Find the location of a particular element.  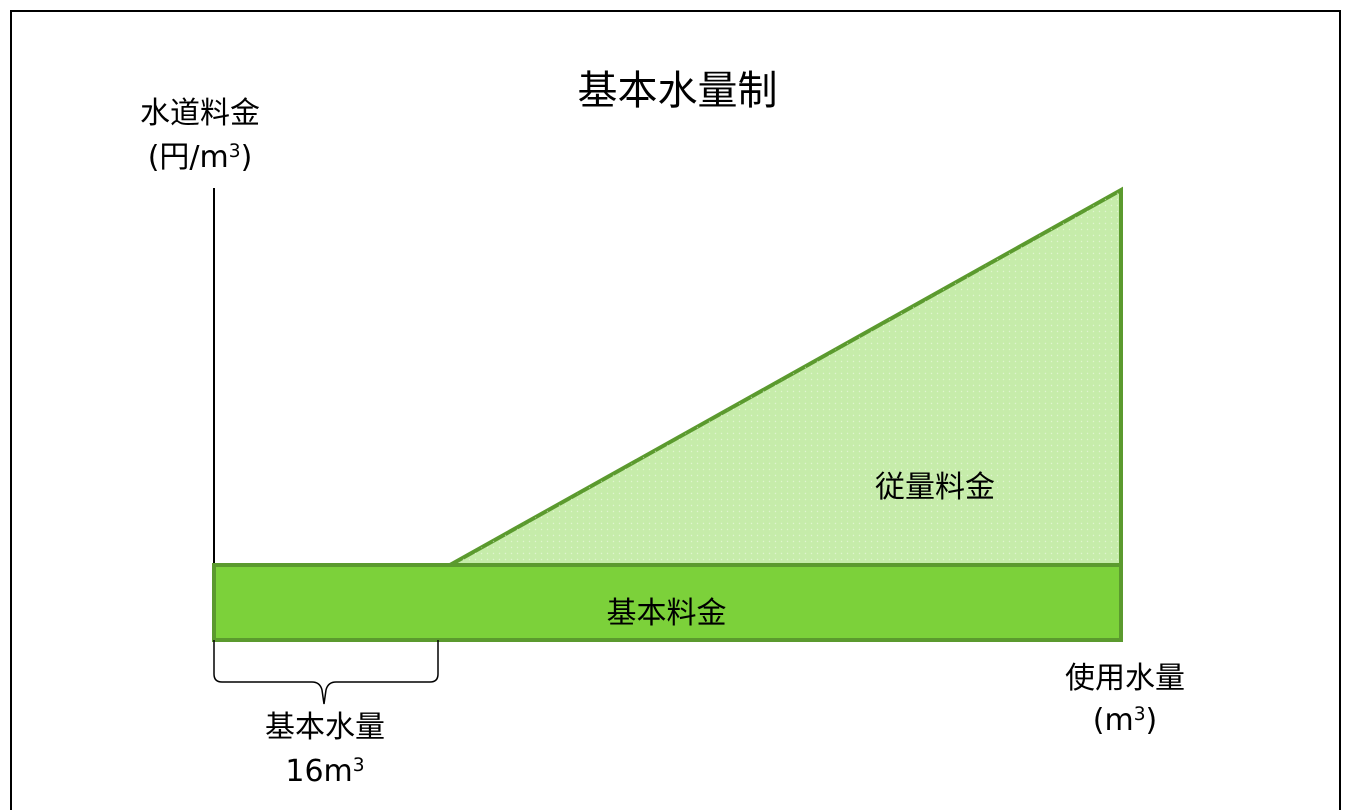

base-volume-label: 基本水量 16m3 is located at coordinates (325, 750).